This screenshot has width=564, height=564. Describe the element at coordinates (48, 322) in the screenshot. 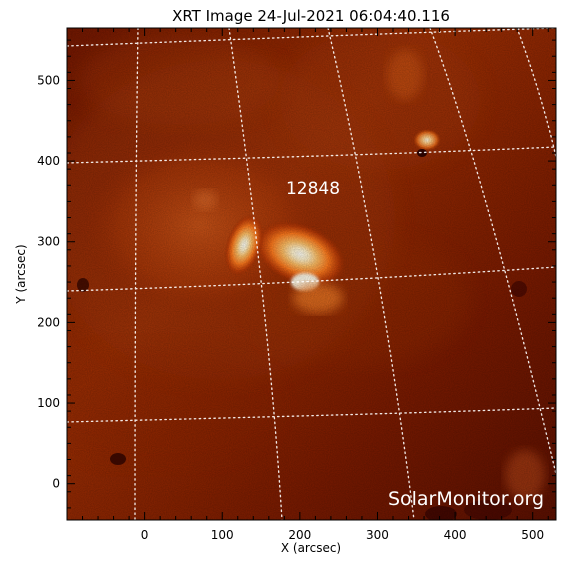

I see `y-tick-label-200: 200` at that location.